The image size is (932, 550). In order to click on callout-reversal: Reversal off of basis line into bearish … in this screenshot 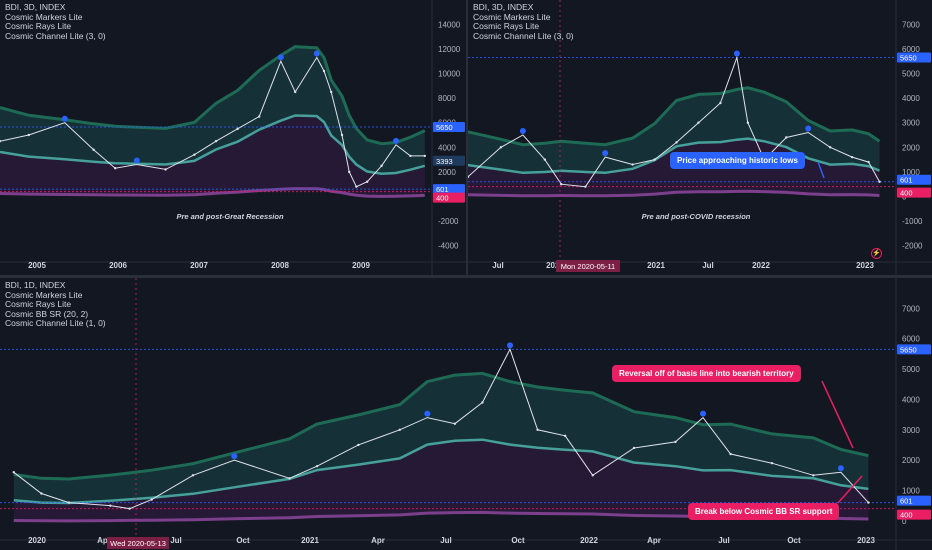, I will do `click(706, 373)`.